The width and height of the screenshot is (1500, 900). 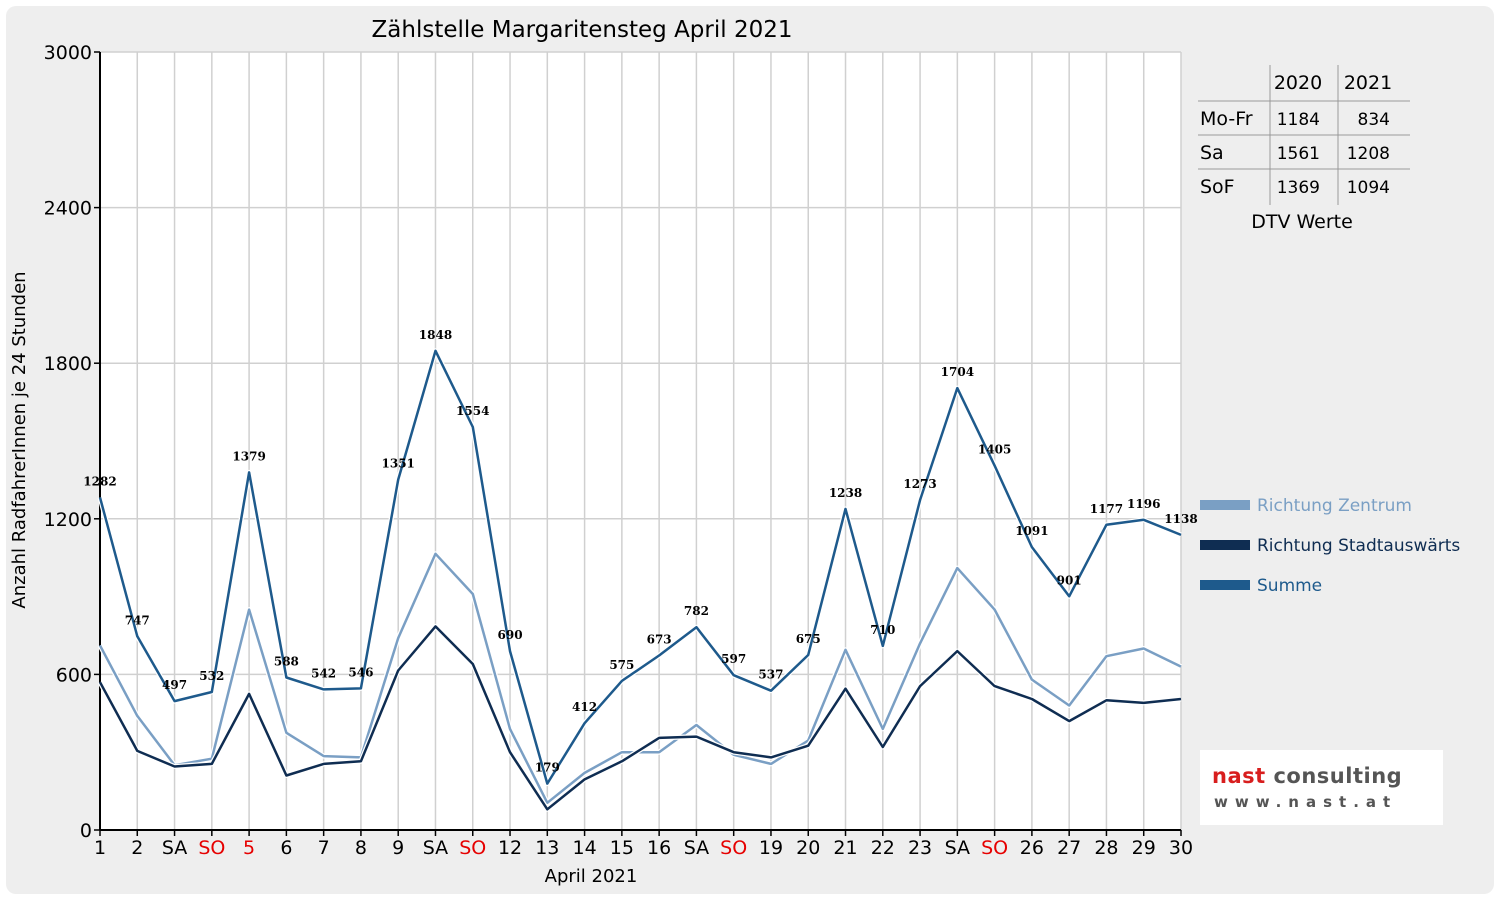 I want to click on y-tick-label: 3000, so click(x=68, y=53).